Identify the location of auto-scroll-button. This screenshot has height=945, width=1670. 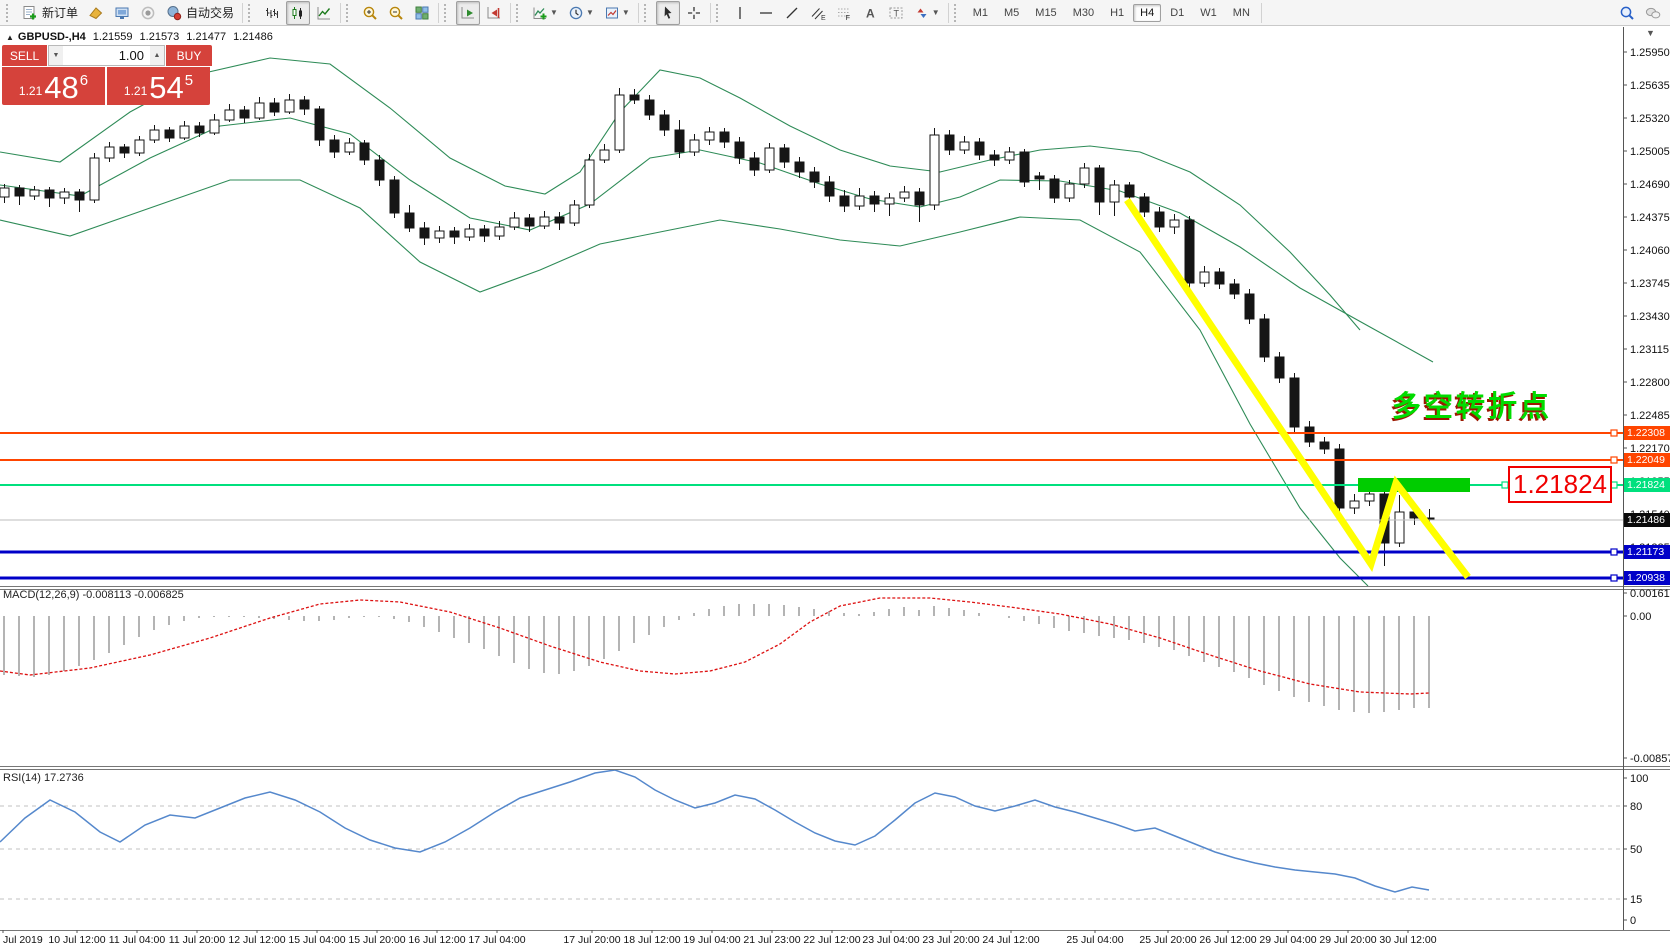
(468, 12).